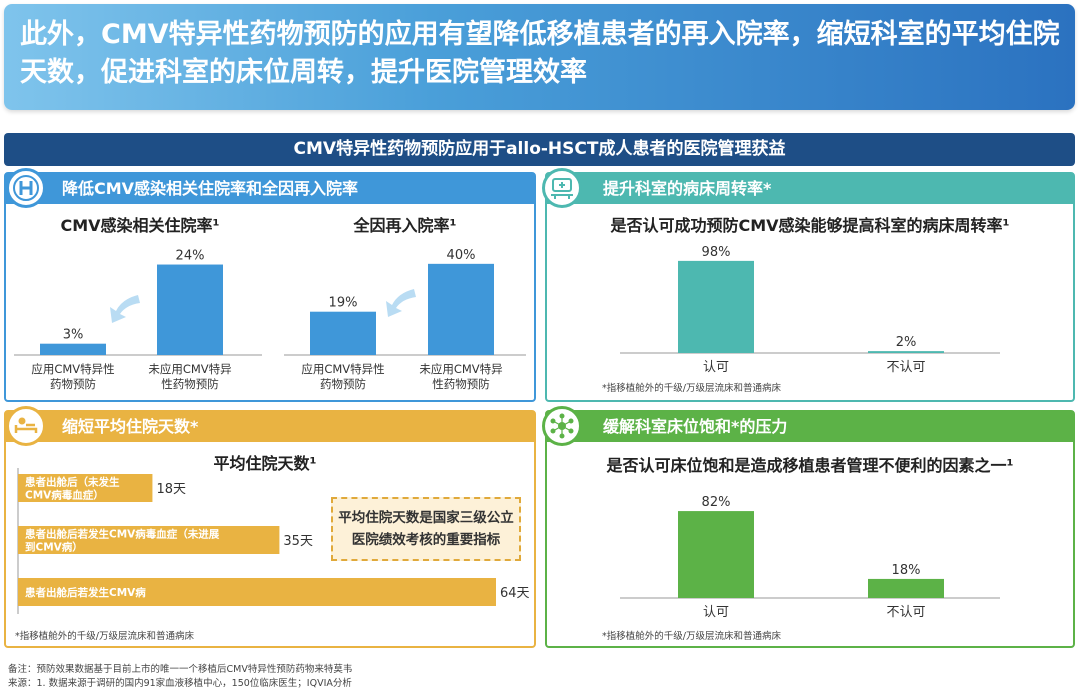 The height and width of the screenshot is (696, 1080). Describe the element at coordinates (270, 427) in the screenshot. I see `panel-los-heading: 缩短平均住院天数*` at that location.